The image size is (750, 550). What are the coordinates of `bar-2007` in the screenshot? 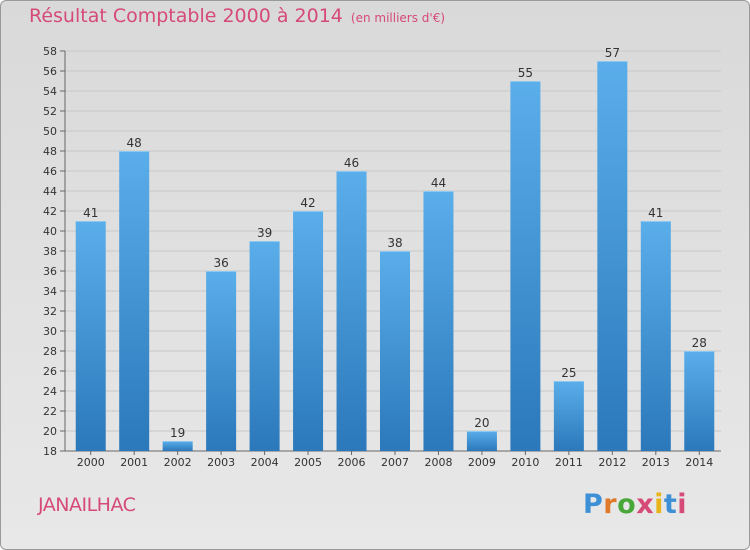 It's located at (395, 351).